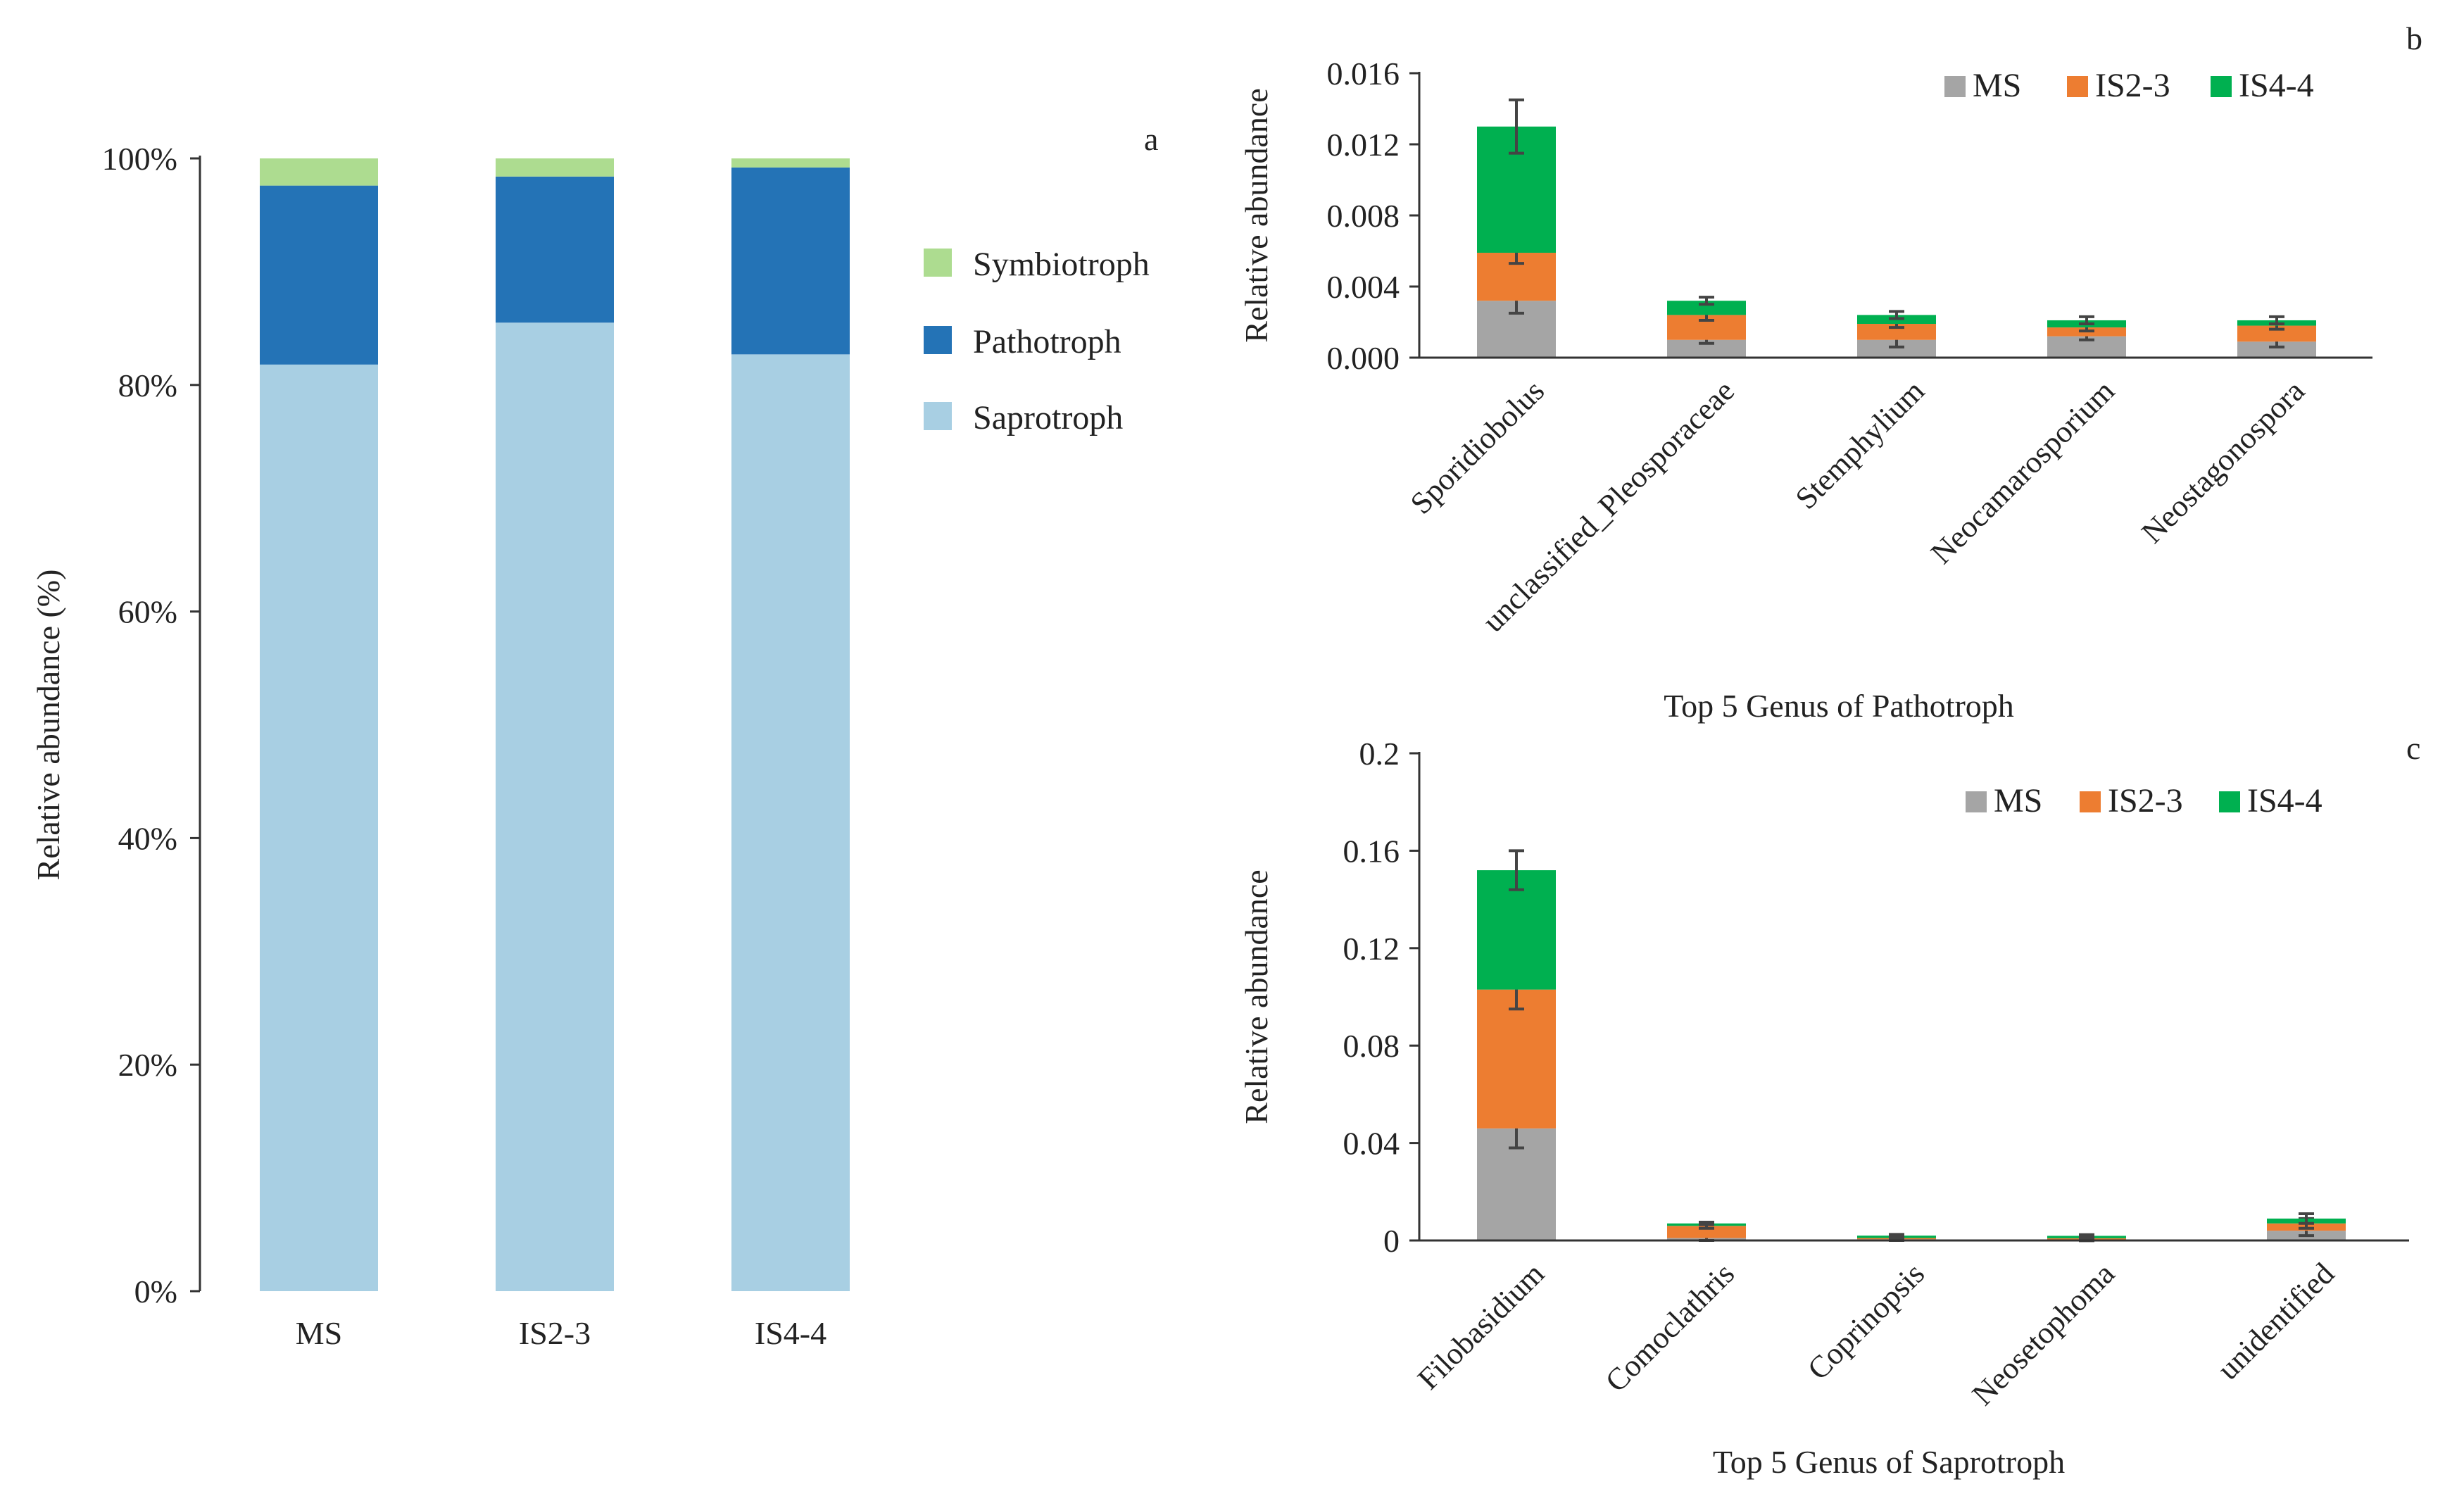  Describe the element at coordinates (1706, 1232) in the screenshot. I see `bar-c-is2-3-comoclathris` at that location.